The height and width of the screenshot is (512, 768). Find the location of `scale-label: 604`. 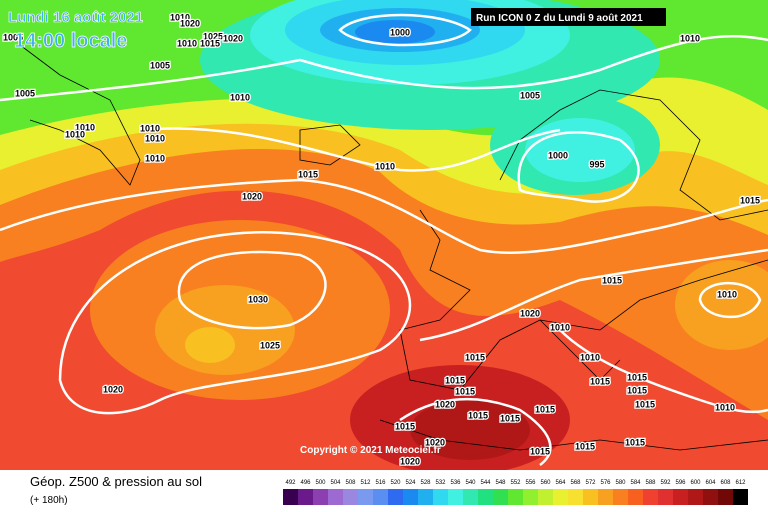

scale-label: 604 is located at coordinates (710, 483).